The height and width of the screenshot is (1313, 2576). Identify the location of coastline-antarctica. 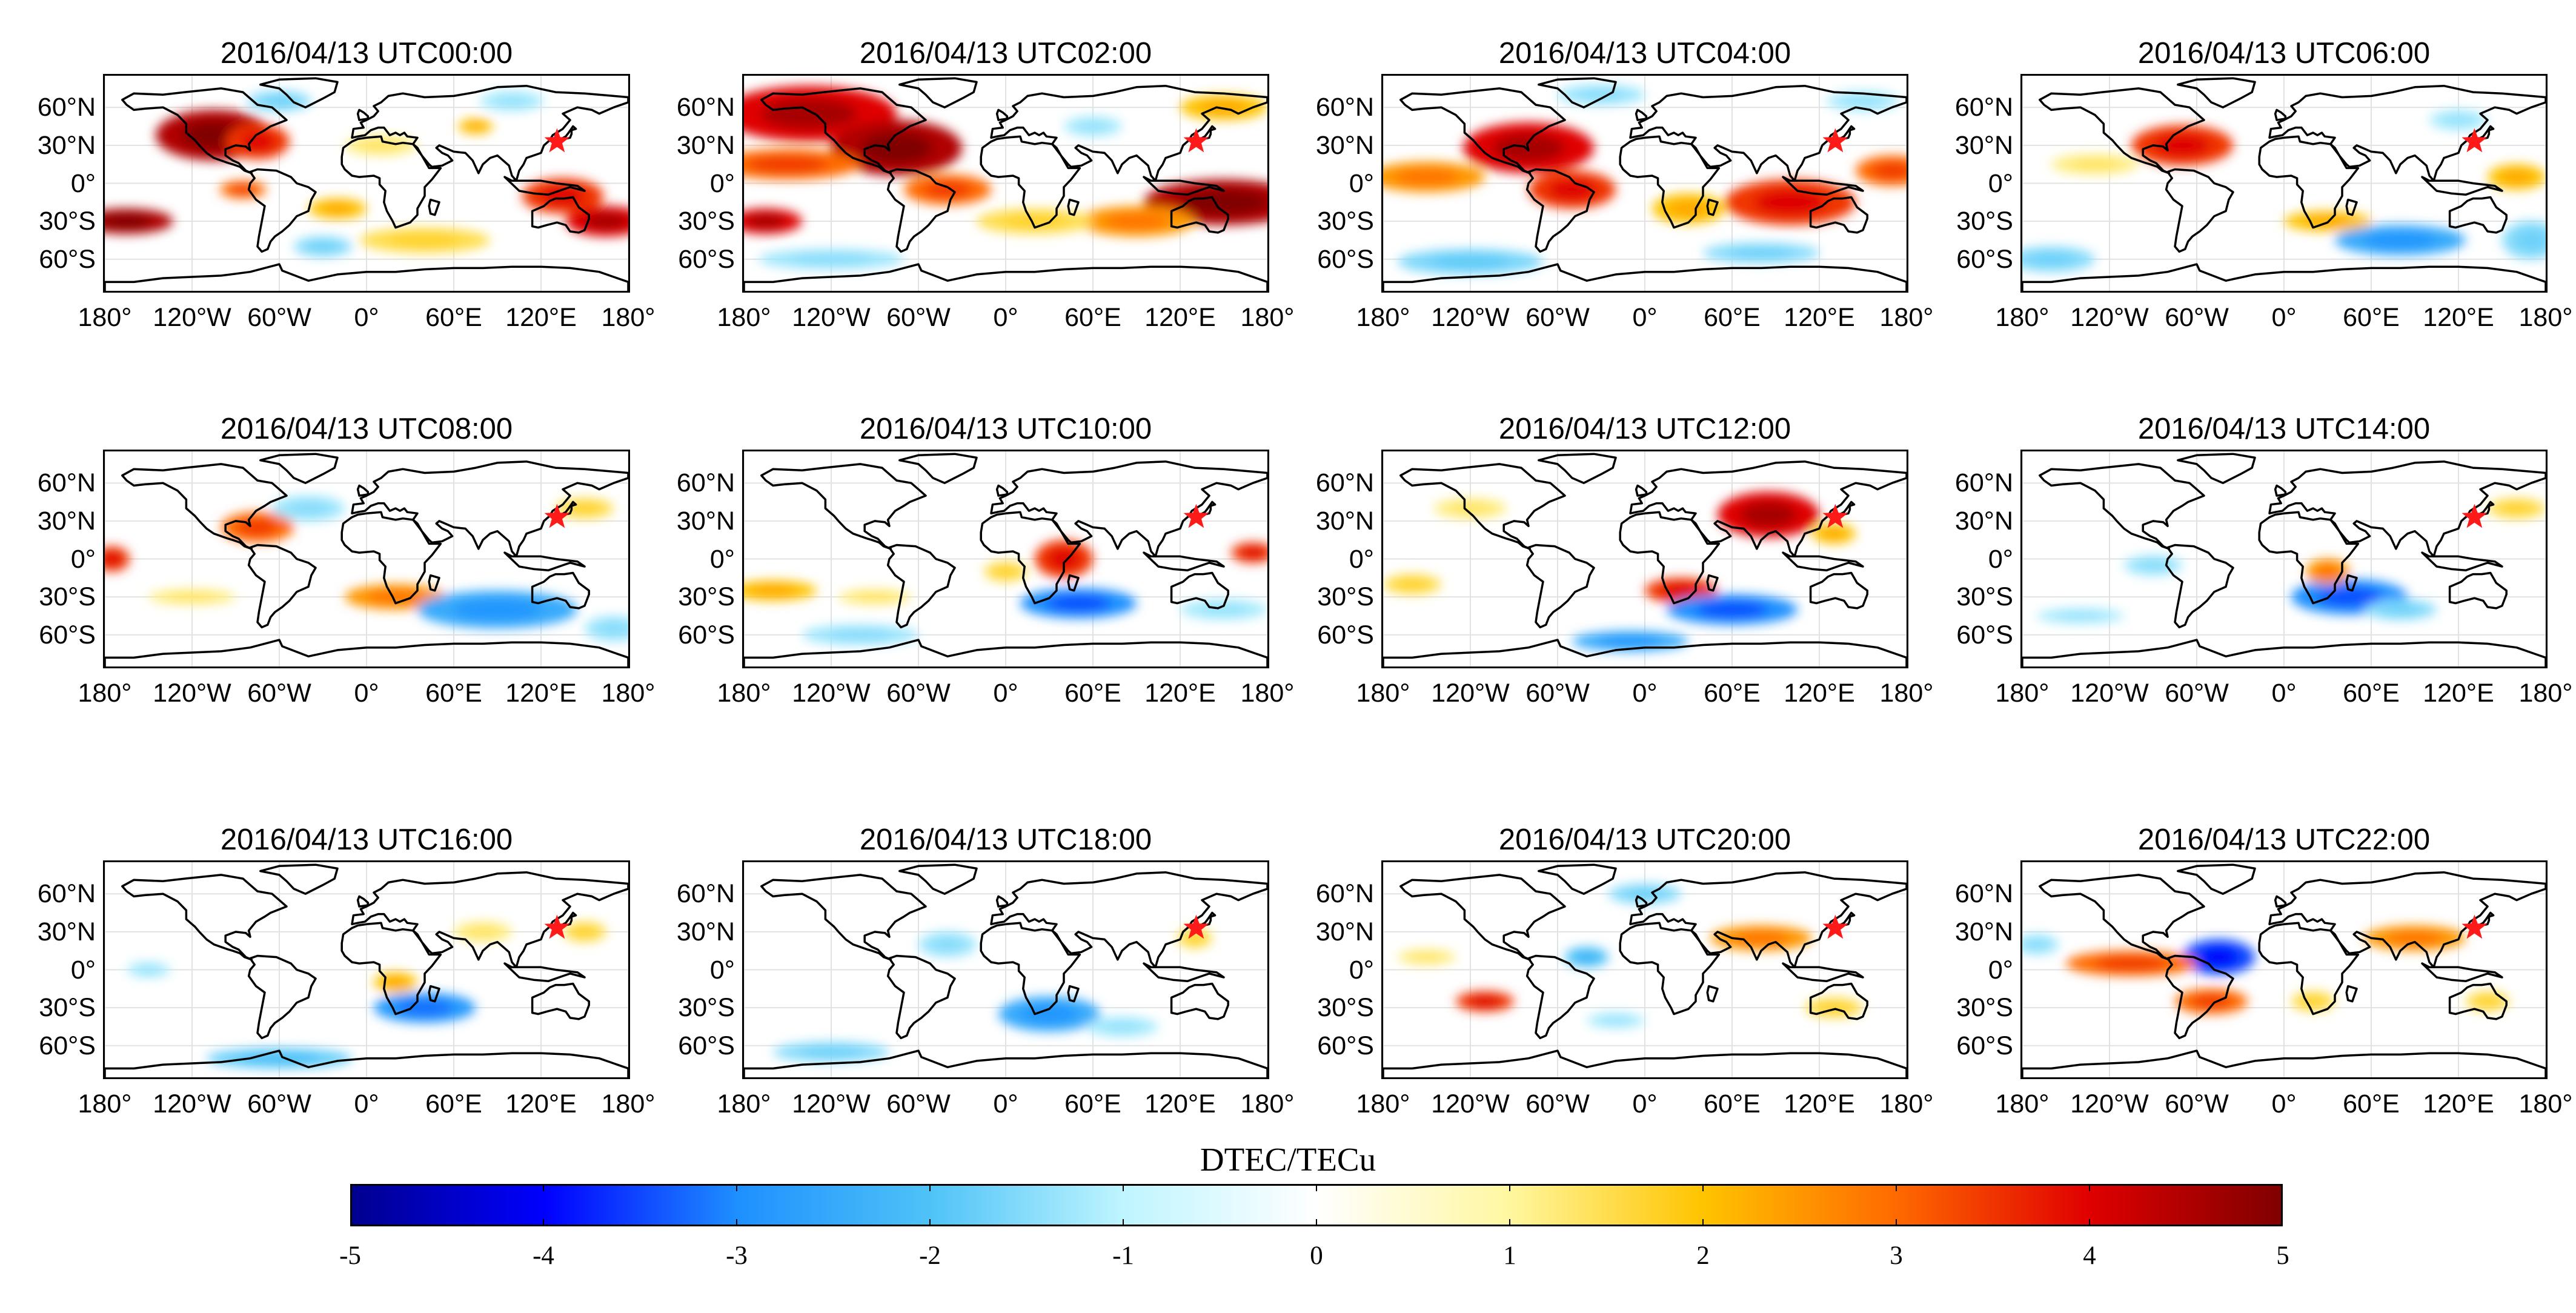
(367, 277).